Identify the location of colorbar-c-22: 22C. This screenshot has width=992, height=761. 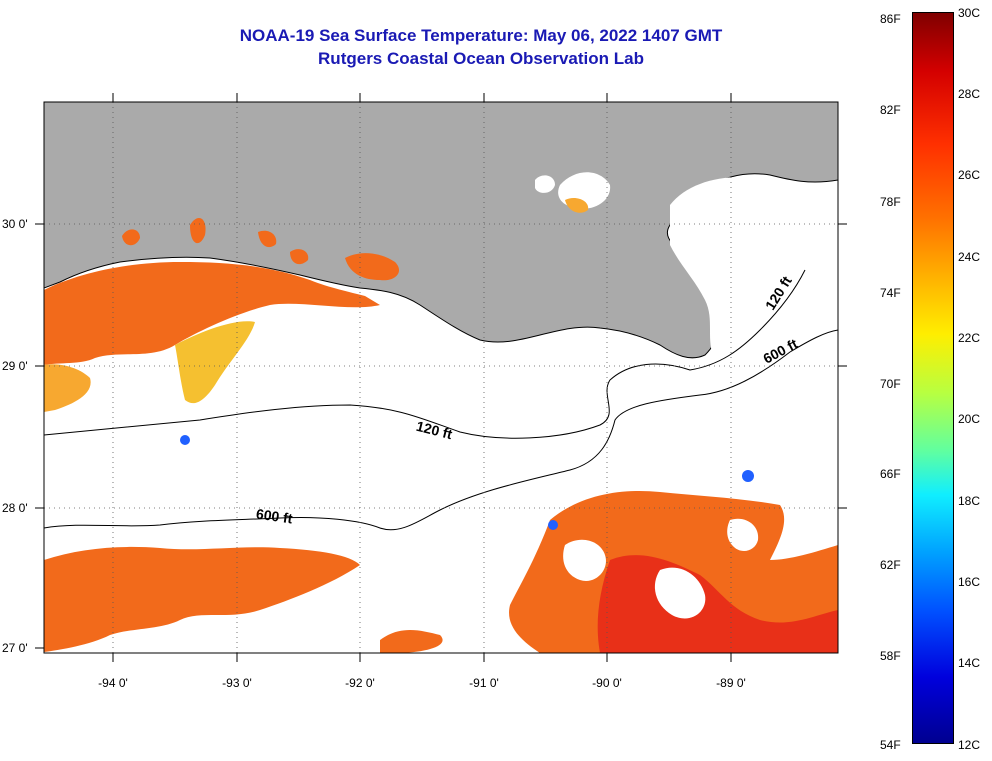
(969, 338).